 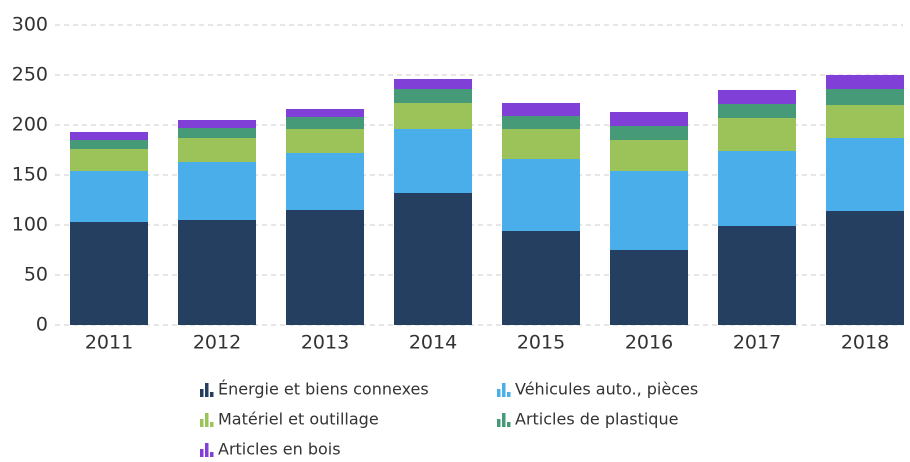 I want to click on y-tick-label: 250, so click(x=30, y=75).